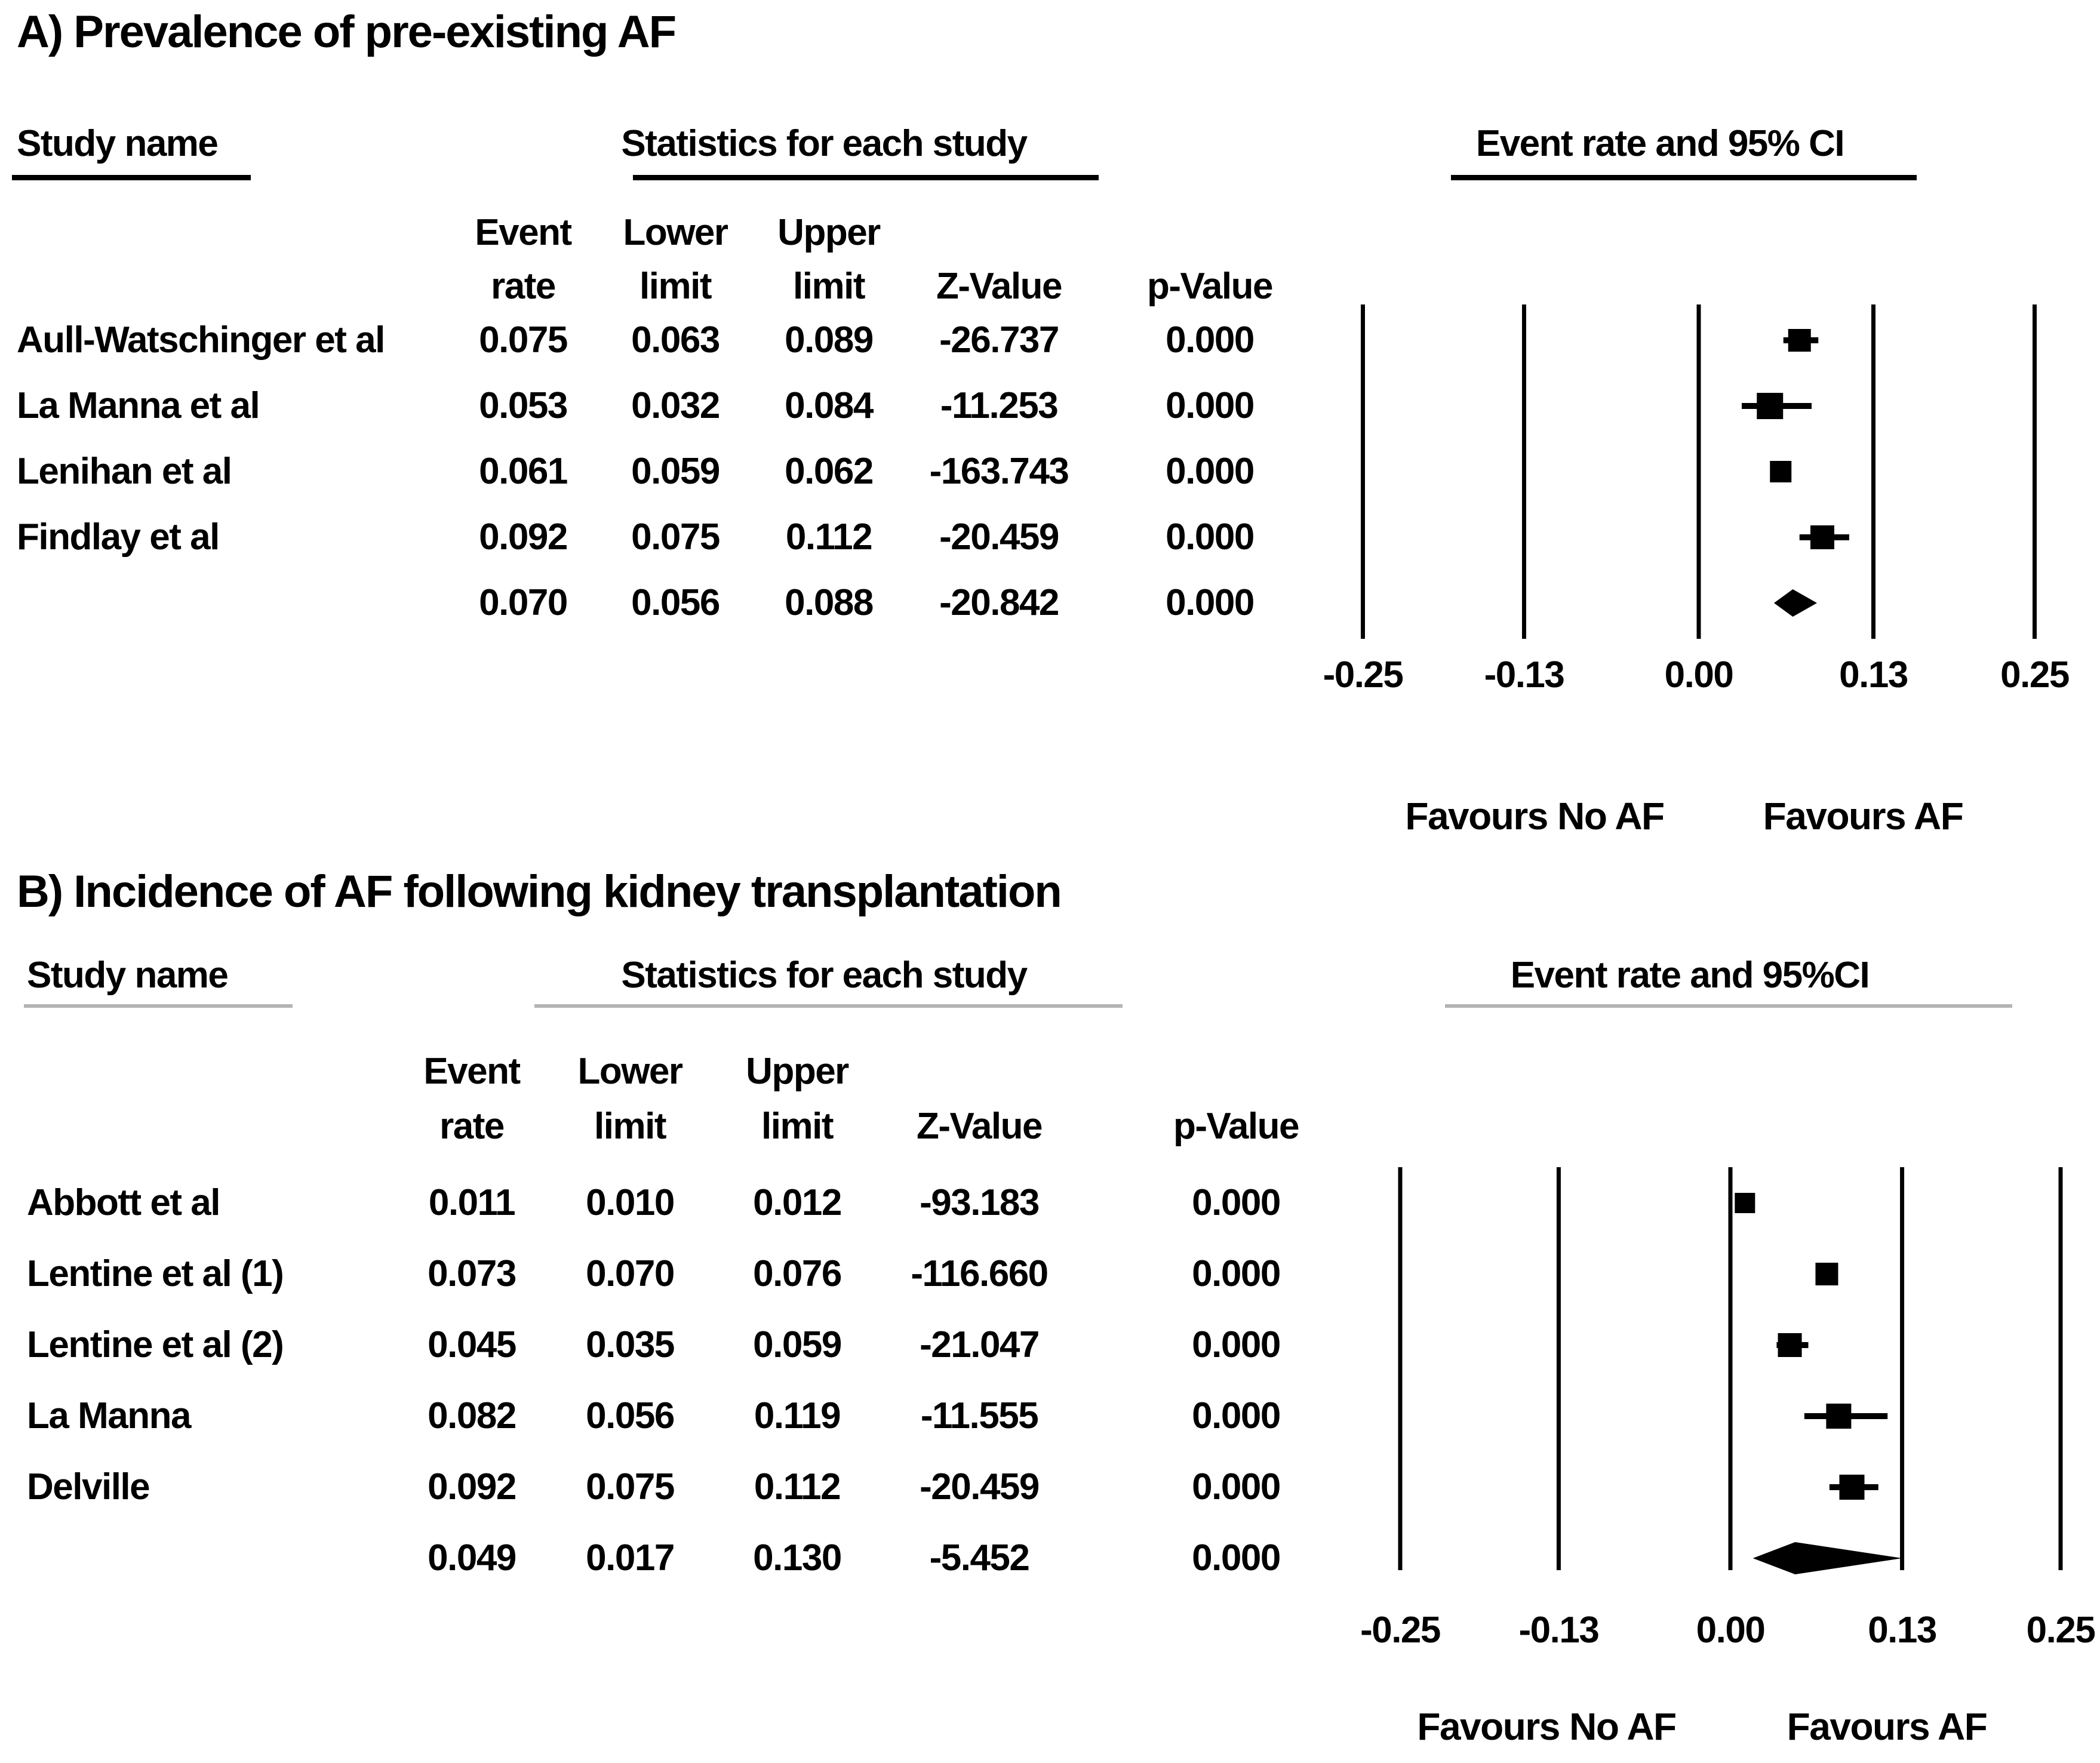 This screenshot has height=1763, width=2100. Describe the element at coordinates (201, 340) in the screenshot. I see `study-name-cell: Aull-Watschinger et al` at that location.